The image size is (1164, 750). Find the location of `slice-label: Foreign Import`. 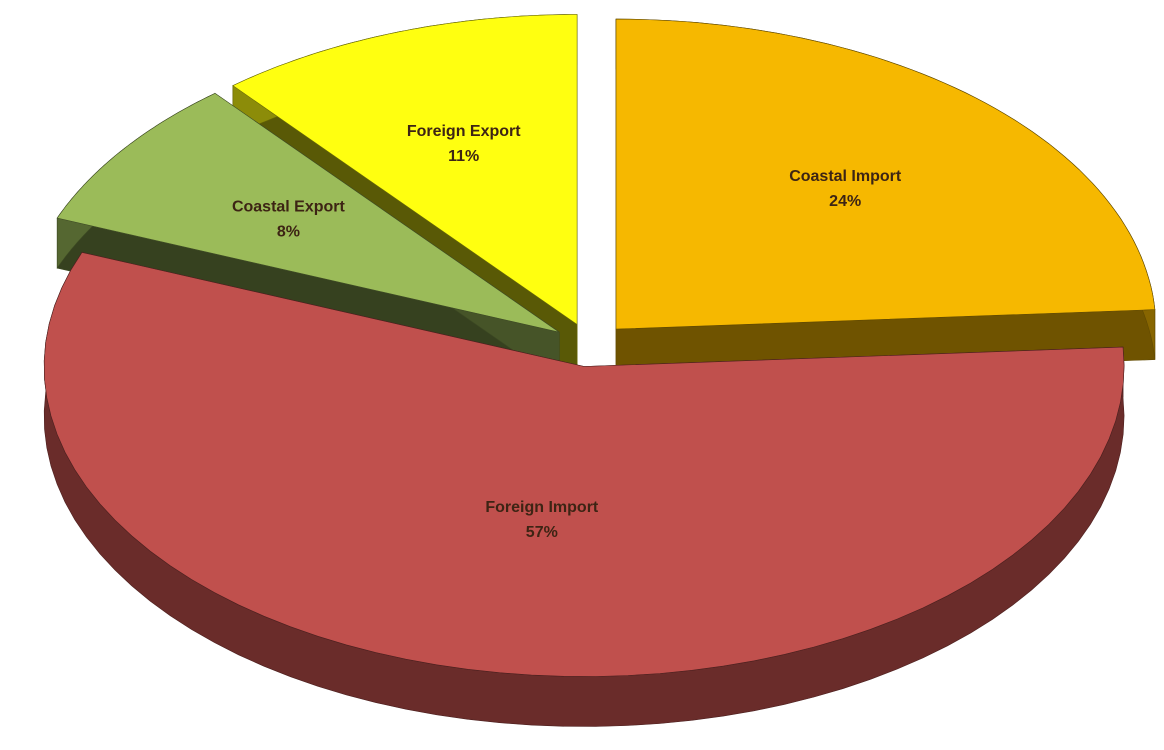

slice-label: Foreign Import is located at coordinates (542, 507).